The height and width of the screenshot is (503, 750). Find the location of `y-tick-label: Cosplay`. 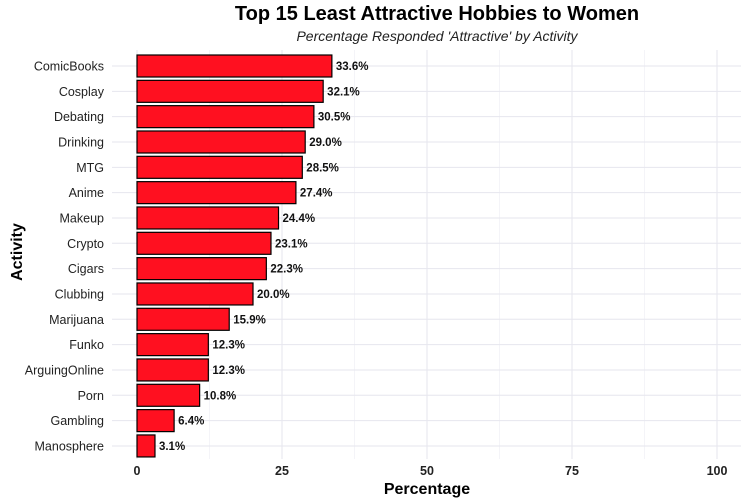

y-tick-label: Cosplay is located at coordinates (82, 92).